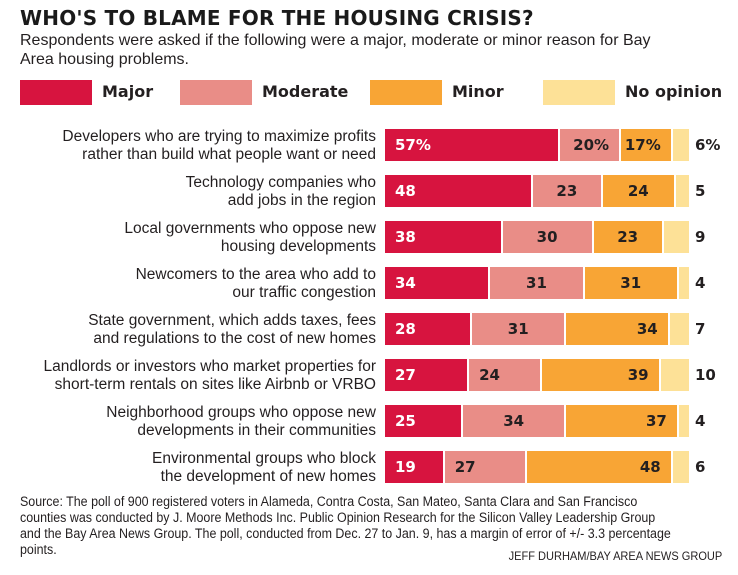 This screenshot has height=575, width=738. I want to click on data-label-minor: 24, so click(638, 191).